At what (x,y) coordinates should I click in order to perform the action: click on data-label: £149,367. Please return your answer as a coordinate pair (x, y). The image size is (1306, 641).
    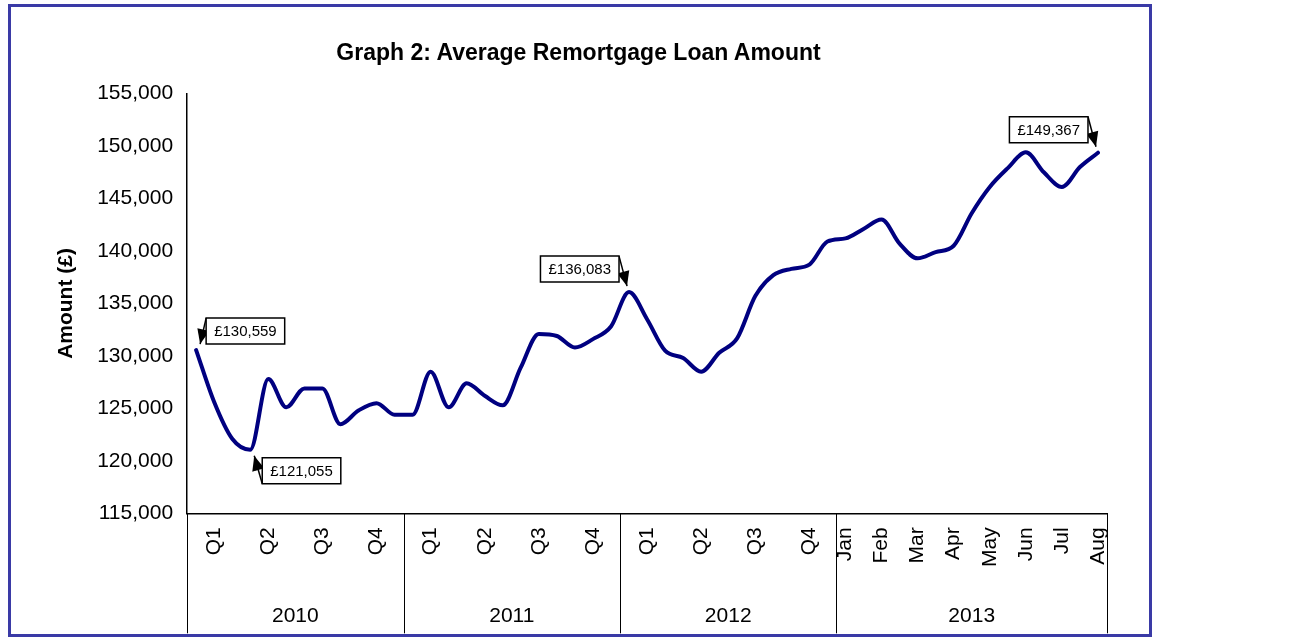
    Looking at the image, I should click on (1048, 129).